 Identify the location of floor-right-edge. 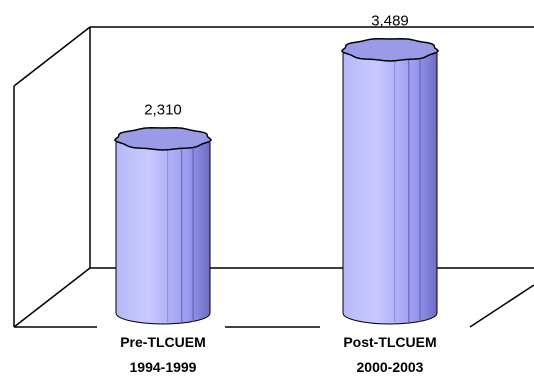
(501, 306).